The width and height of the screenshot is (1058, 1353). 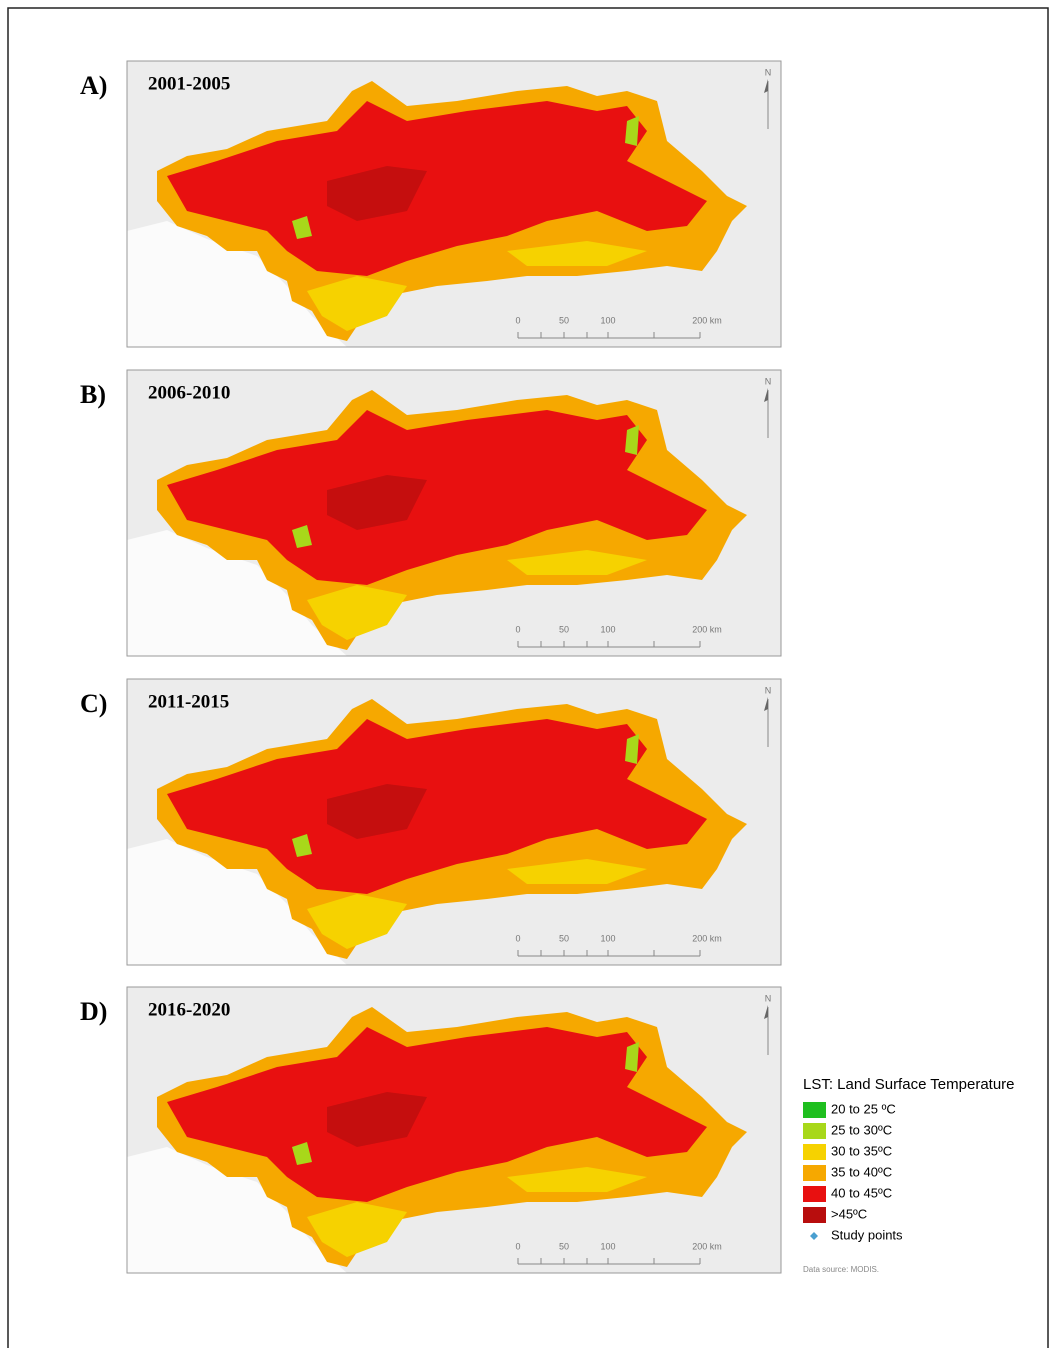 I want to click on map-panel: 2006-2010 N 0 50 100 200 km, so click(x=454, y=513).